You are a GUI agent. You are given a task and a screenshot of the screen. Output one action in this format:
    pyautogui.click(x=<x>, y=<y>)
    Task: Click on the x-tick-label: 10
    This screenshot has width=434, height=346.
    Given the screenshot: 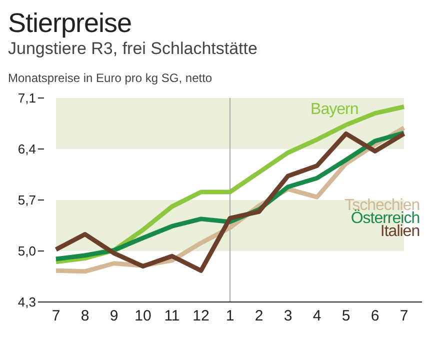 What is the action you would take?
    pyautogui.click(x=143, y=316)
    